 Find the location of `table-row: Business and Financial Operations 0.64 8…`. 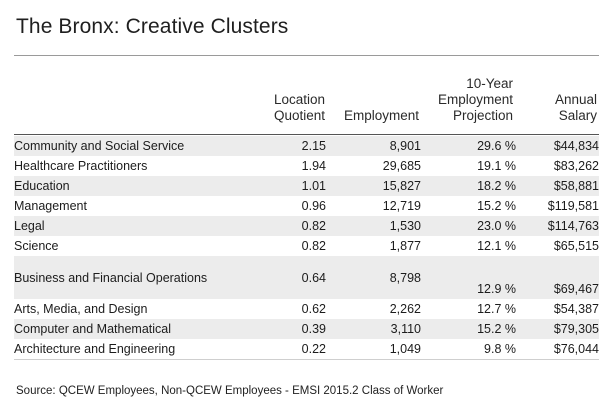

table-row: Business and Financial Operations 0.64 8… is located at coordinates (306, 277).